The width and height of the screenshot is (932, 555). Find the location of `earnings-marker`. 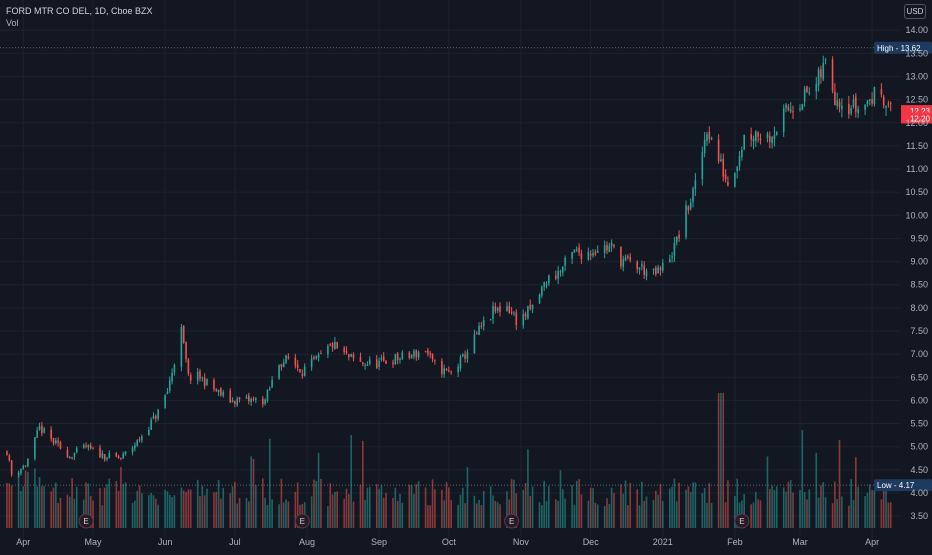

earnings-marker is located at coordinates (86, 521).